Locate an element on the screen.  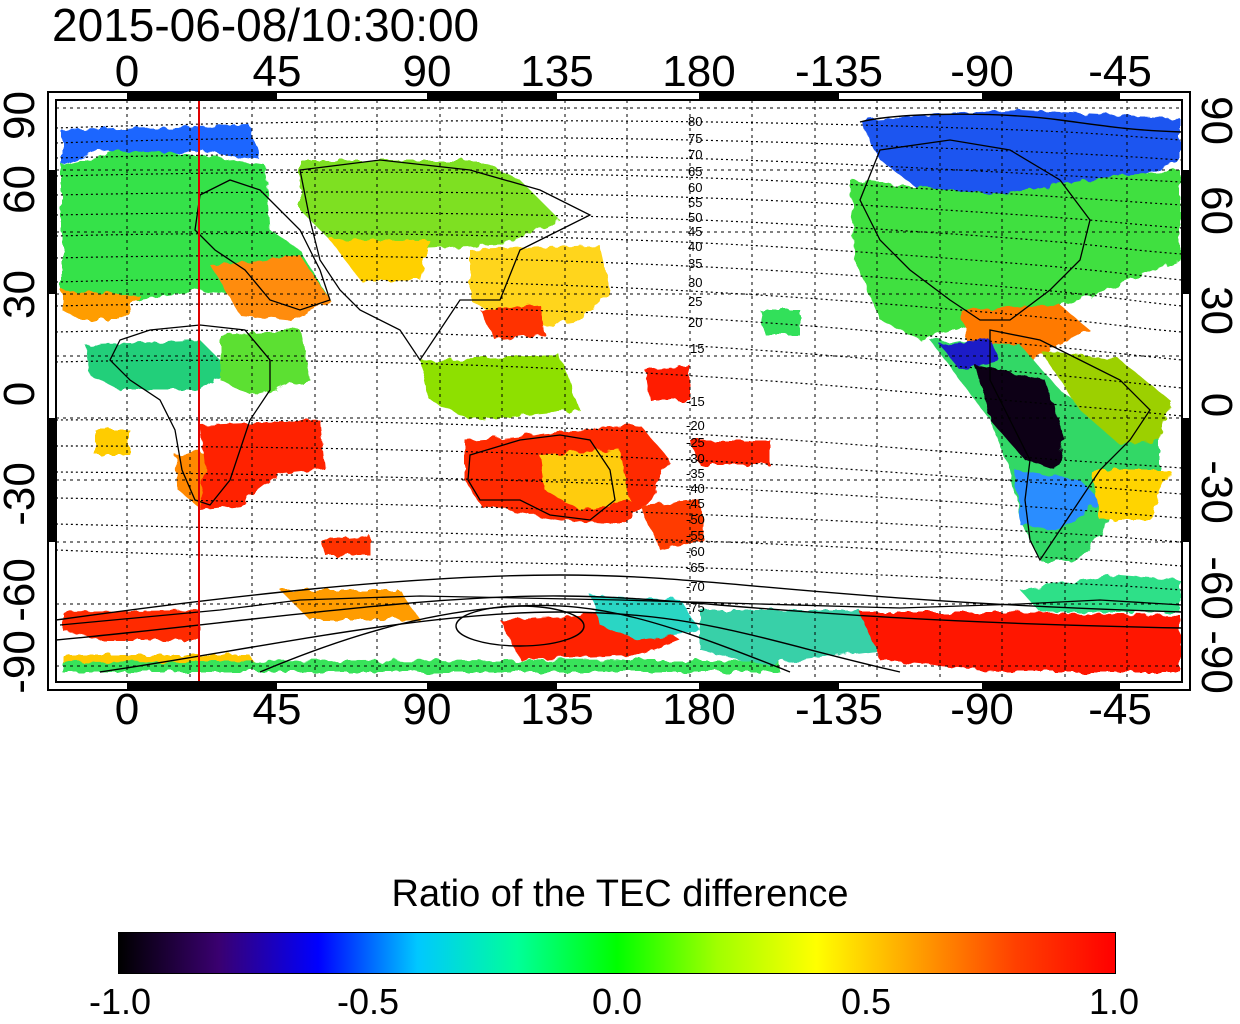
colorbar-tick: 1.0 is located at coordinates (1114, 1001).